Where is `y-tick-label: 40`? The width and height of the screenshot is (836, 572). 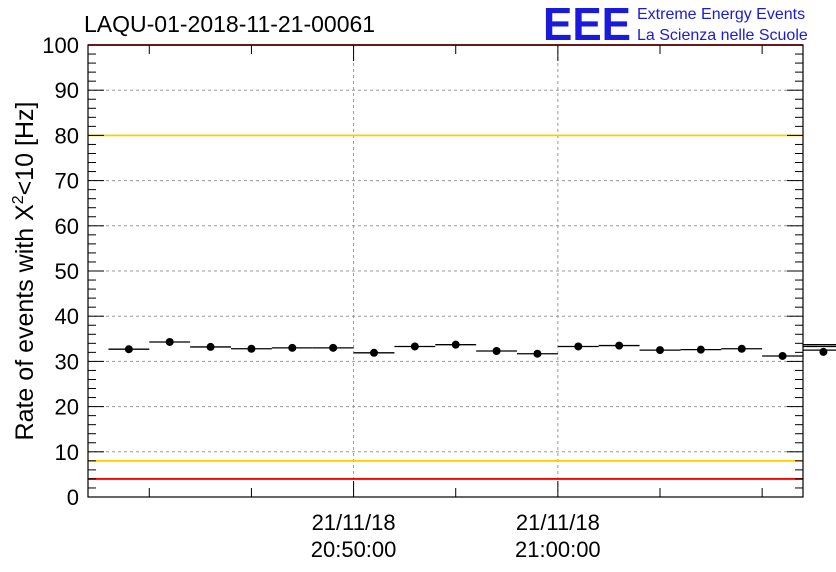
y-tick-label: 40 is located at coordinates (67, 316).